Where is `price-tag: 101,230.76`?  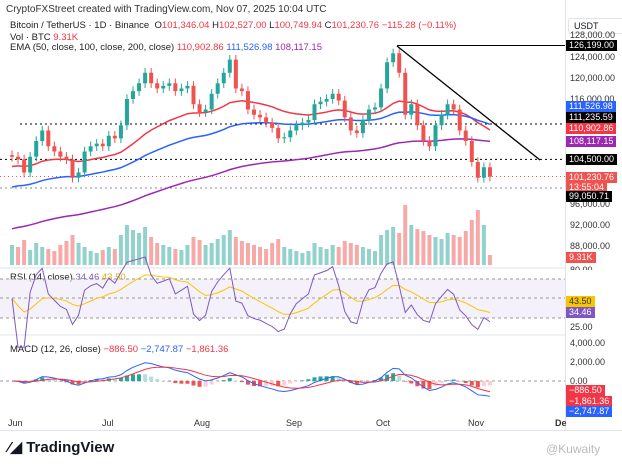
price-tag: 101,230.76 is located at coordinates (592, 177).